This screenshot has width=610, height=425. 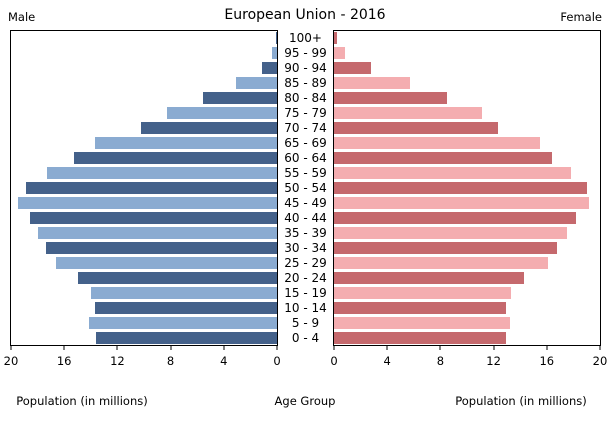 I want to click on x-tick-label: 12, so click(x=493, y=361).